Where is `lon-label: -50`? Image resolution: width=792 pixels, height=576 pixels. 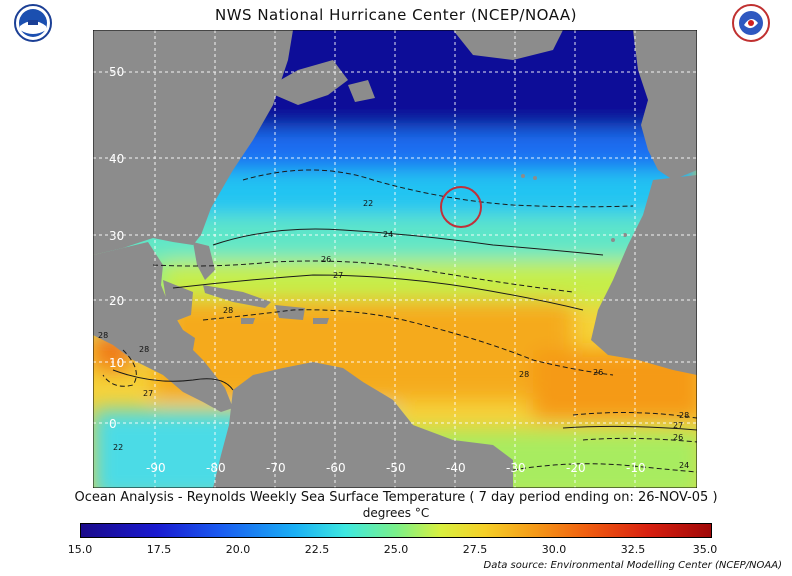 lon-label: -50 is located at coordinates (396, 468).